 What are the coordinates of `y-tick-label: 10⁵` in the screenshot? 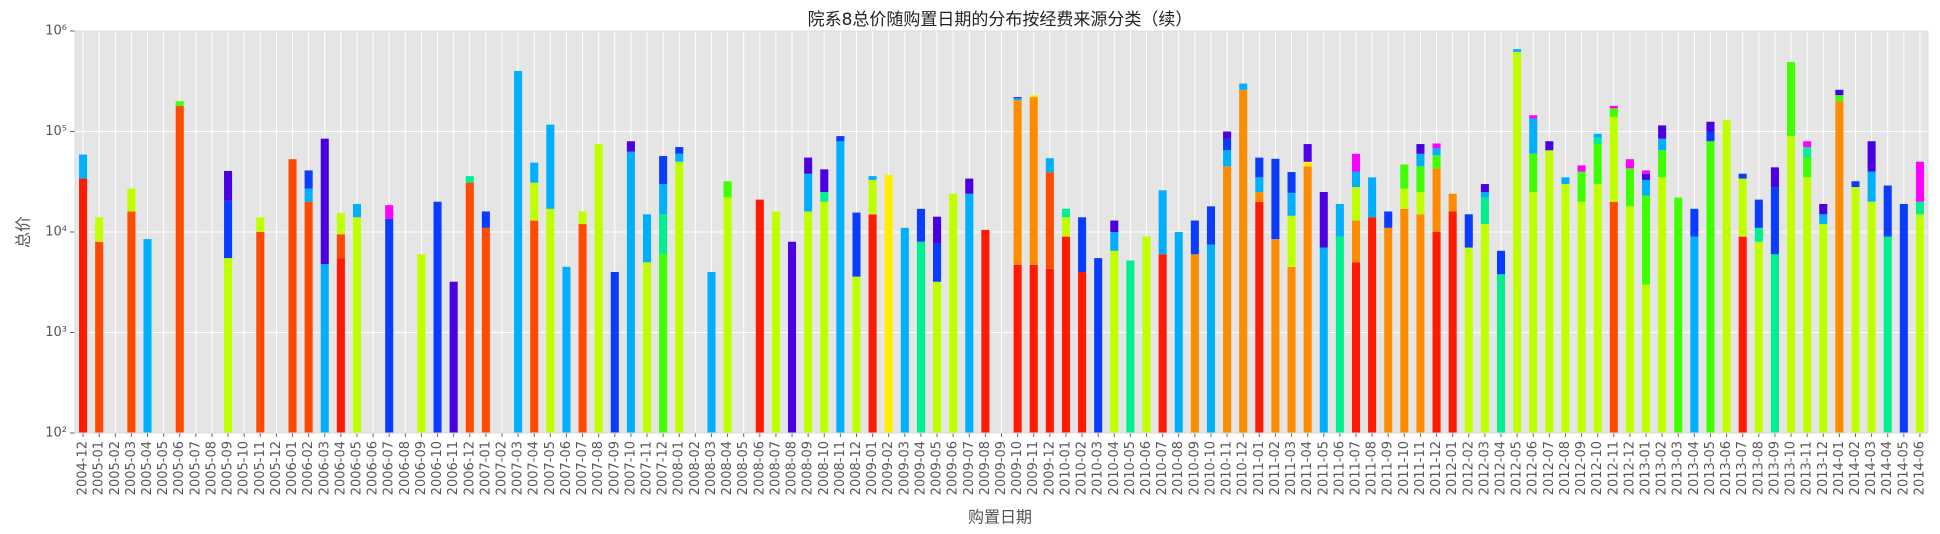 It's located at (56, 131).